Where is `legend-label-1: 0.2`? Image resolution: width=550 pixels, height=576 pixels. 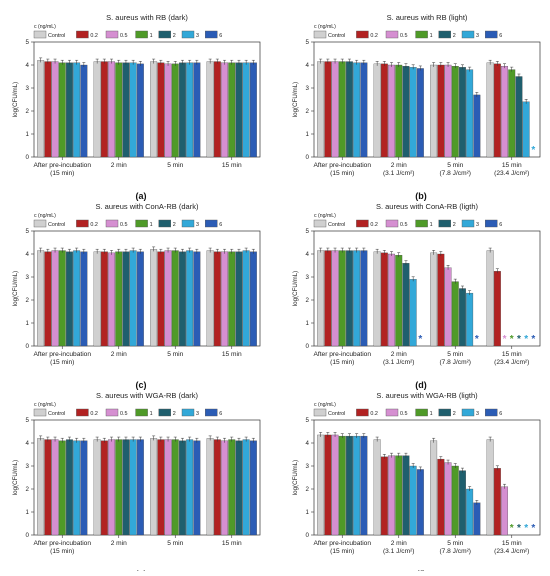
legend-label-1: 0.2 is located at coordinates (374, 225).